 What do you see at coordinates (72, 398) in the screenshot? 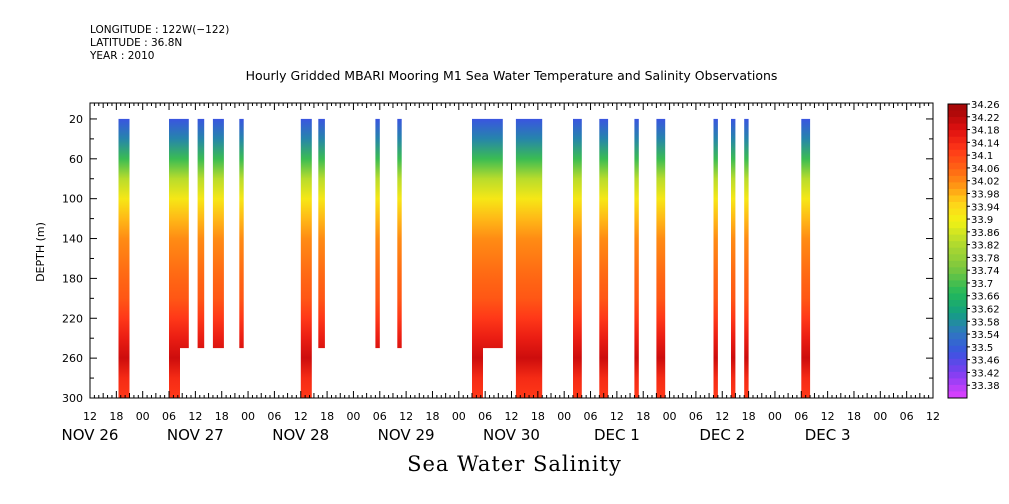
I see `y-tick-label: 300` at bounding box center [72, 398].